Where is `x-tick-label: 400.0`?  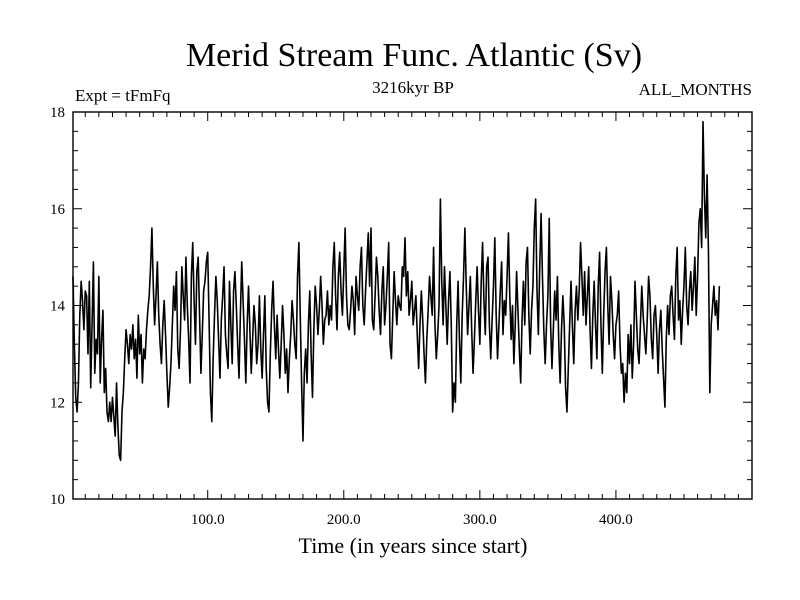
x-tick-label: 400.0 is located at coordinates (616, 520).